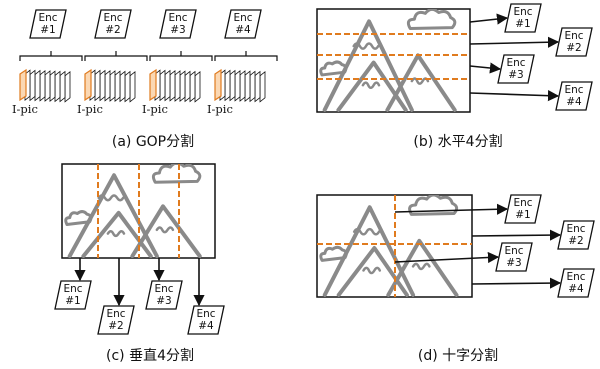 Image resolution: width=600 pixels, height=369 pixels. I want to click on cloud-left, so click(78, 218).